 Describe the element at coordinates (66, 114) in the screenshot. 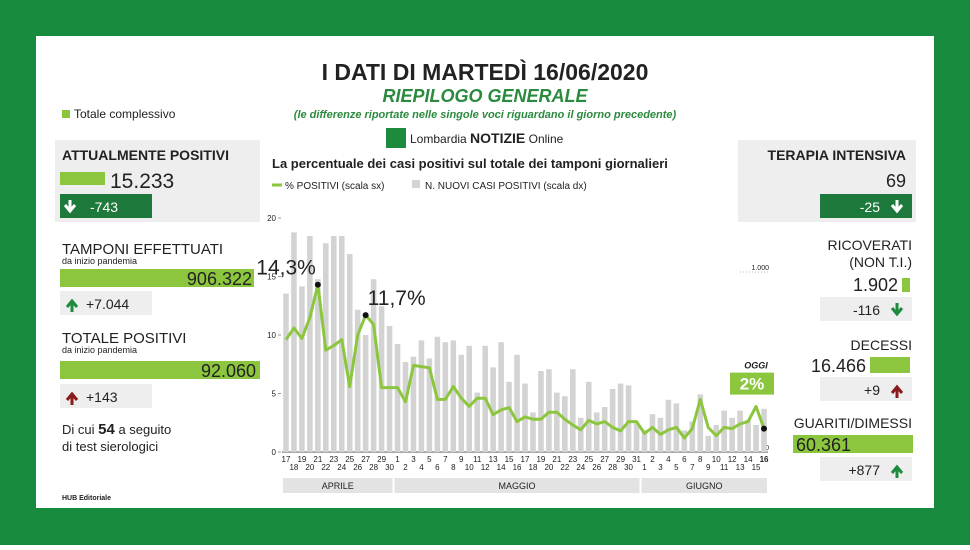

I see `legend-swatch` at that location.